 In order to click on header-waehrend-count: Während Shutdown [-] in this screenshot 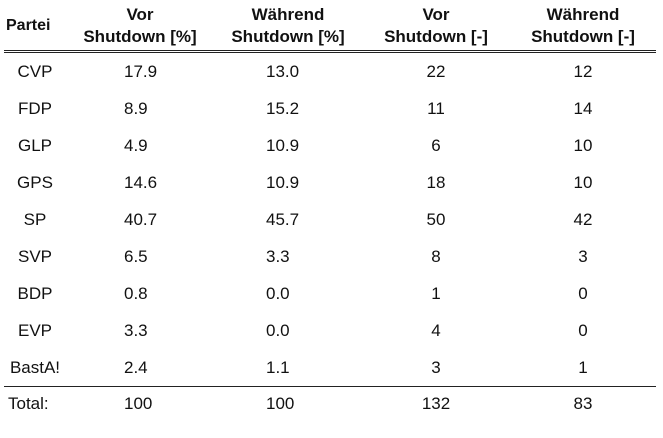, I will do `click(583, 27)`.